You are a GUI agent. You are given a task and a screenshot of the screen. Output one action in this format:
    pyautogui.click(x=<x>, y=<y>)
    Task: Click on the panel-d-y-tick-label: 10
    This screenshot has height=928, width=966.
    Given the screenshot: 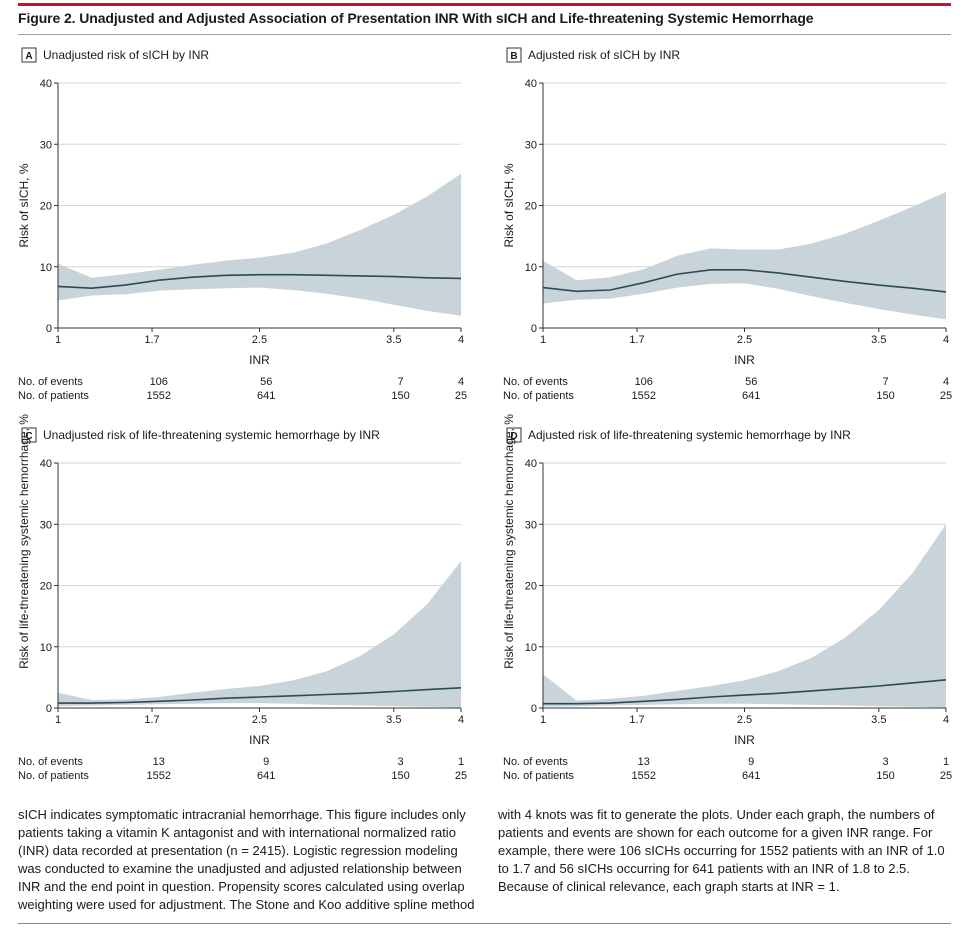 What is the action you would take?
    pyautogui.click(x=531, y=648)
    